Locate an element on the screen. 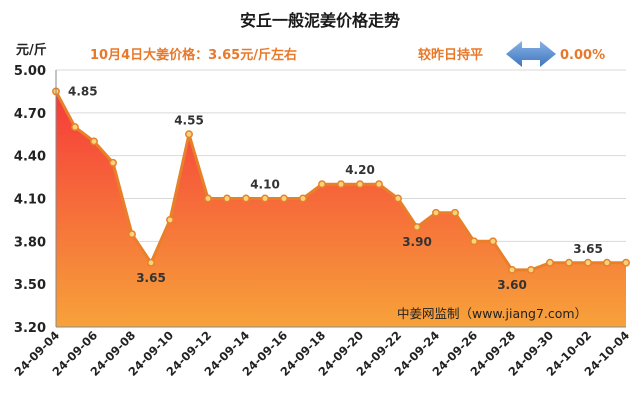  data-label: 3.90 is located at coordinates (417, 242).